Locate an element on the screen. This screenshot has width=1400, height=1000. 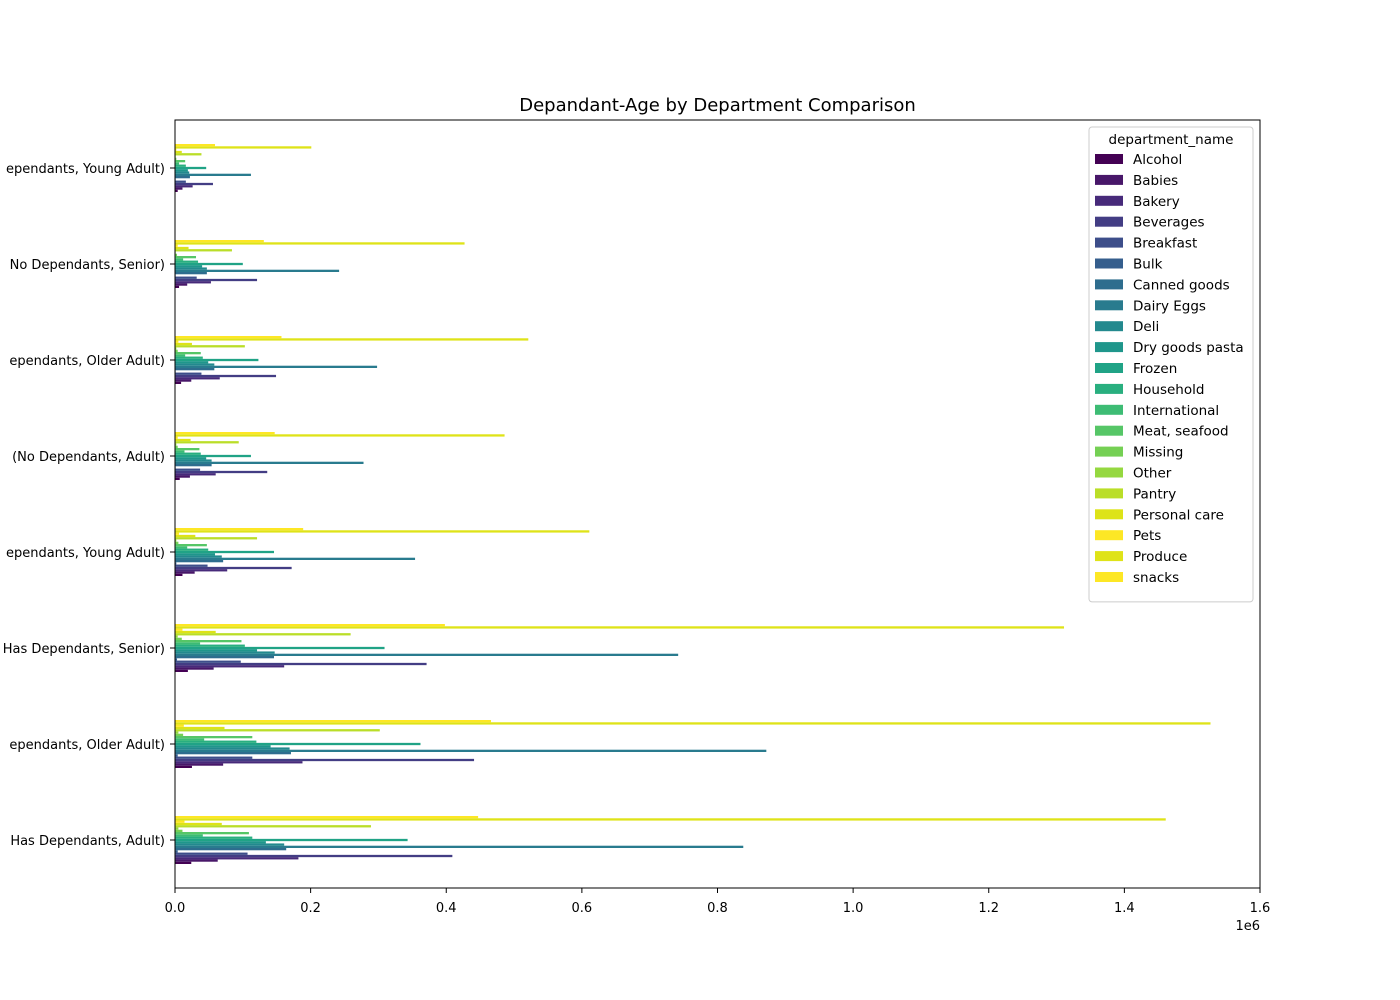
y-tick-label: Has Dependants, Adult) is located at coordinates (87, 841).